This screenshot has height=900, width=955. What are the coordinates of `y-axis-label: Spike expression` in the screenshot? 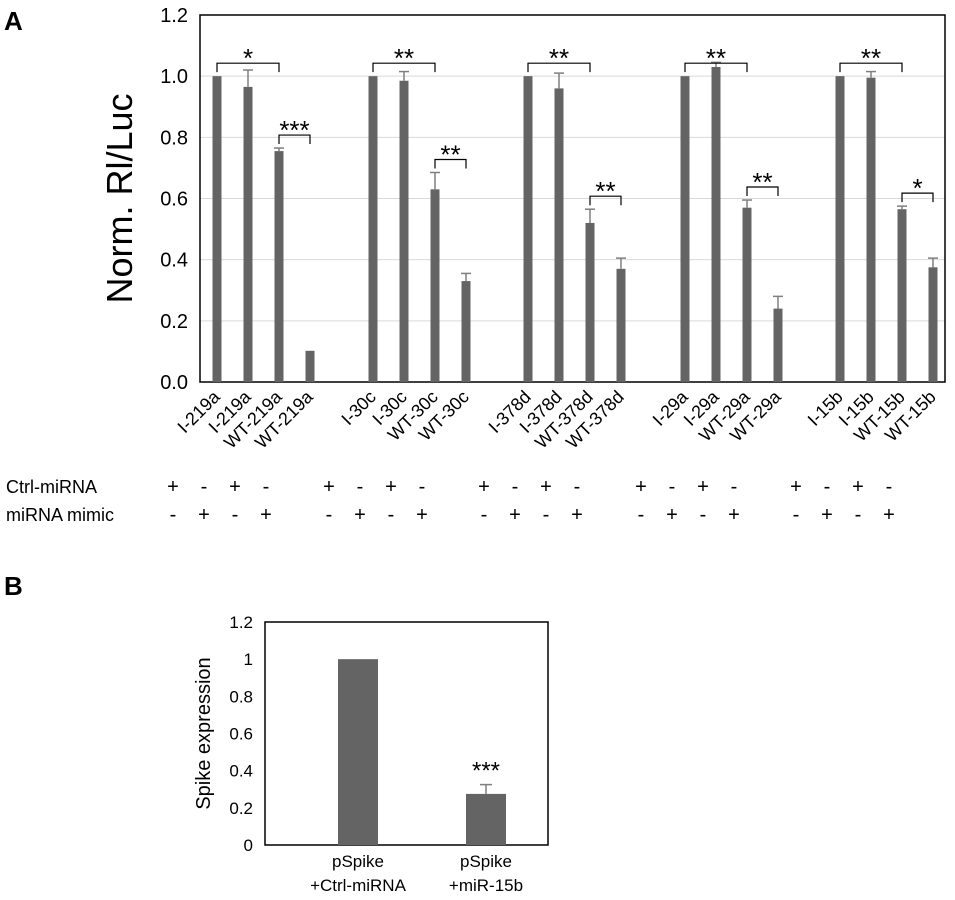 It's located at (204, 733).